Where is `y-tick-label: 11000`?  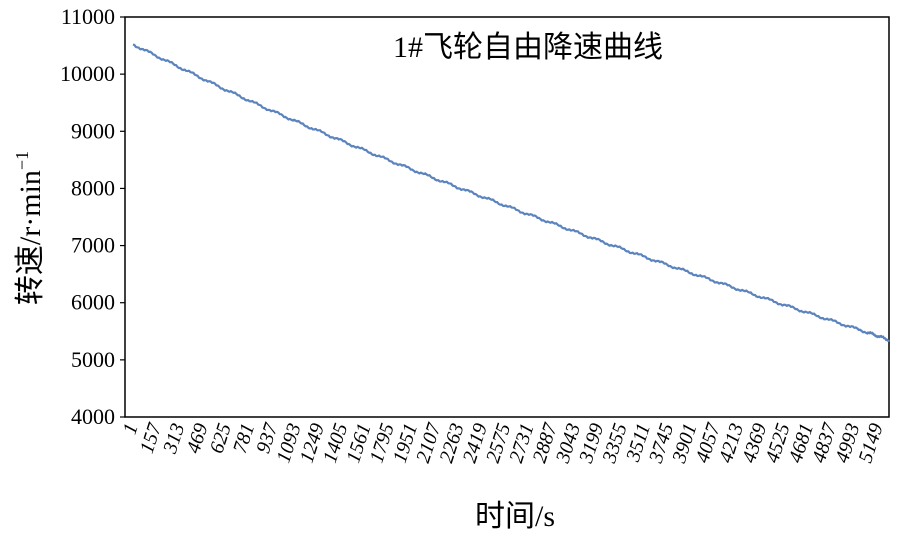 y-tick-label: 11000 is located at coordinates (88, 16).